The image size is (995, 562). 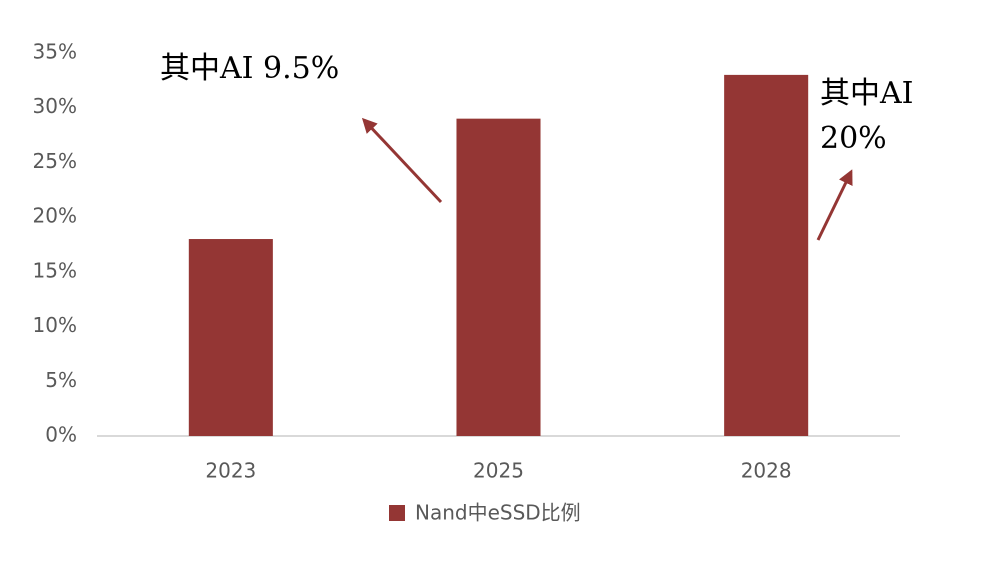 What do you see at coordinates (61, 380) in the screenshot?
I see `y-tick-label: 5%` at bounding box center [61, 380].